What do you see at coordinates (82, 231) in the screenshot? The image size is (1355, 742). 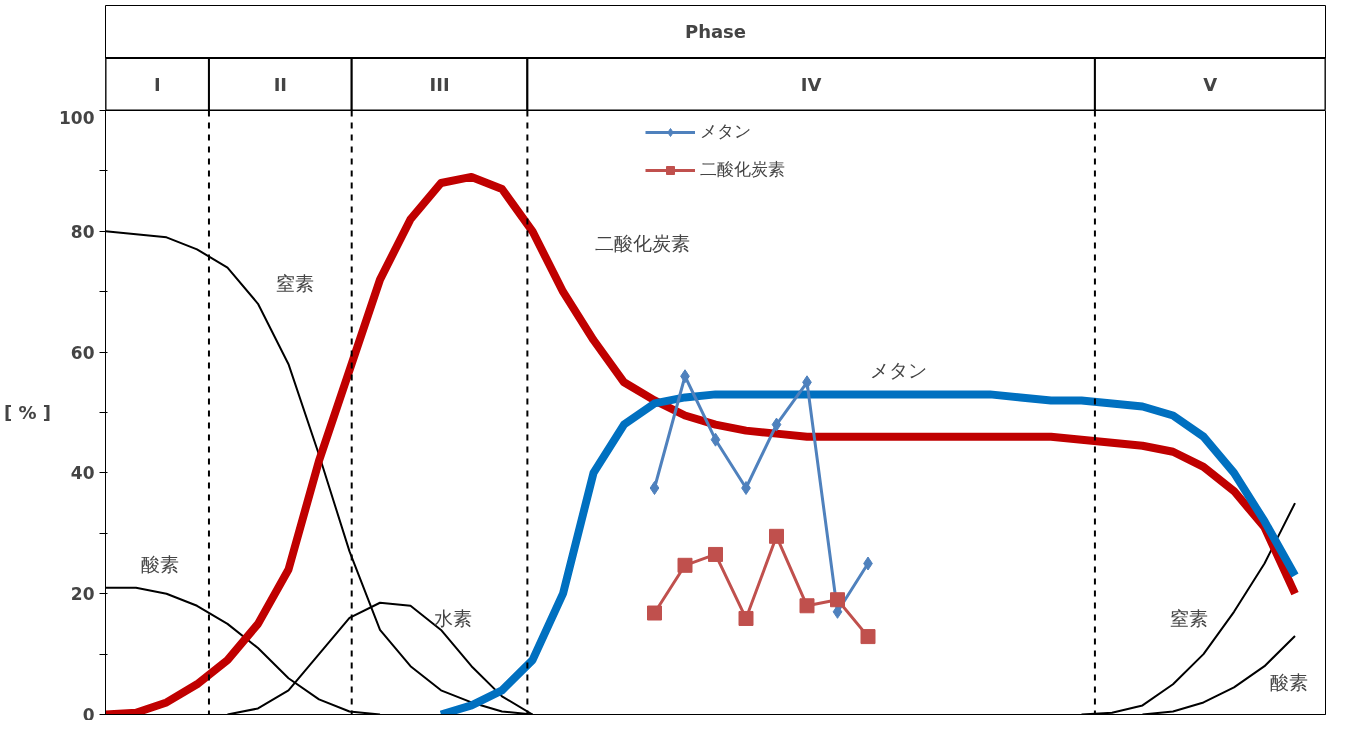 I see `y-tick-label: 80` at bounding box center [82, 231].